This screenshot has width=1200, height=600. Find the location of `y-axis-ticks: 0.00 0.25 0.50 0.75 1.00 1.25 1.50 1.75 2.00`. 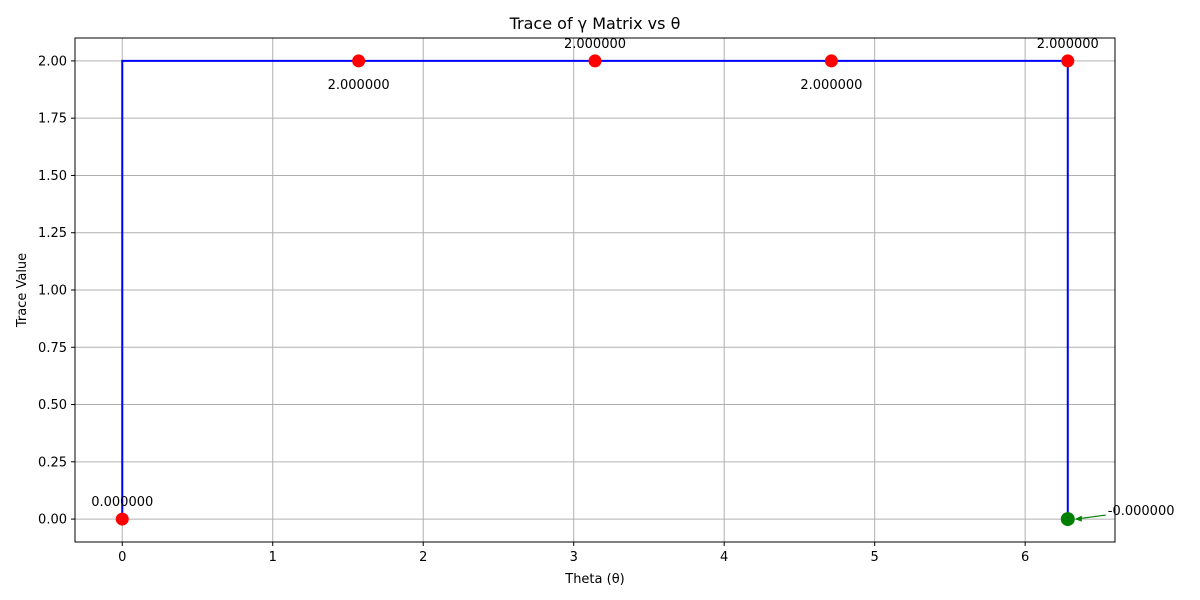

y-axis-ticks: 0.00 0.25 0.50 0.75 1.00 1.25 1.50 1.75 2.00 is located at coordinates (56, 291).